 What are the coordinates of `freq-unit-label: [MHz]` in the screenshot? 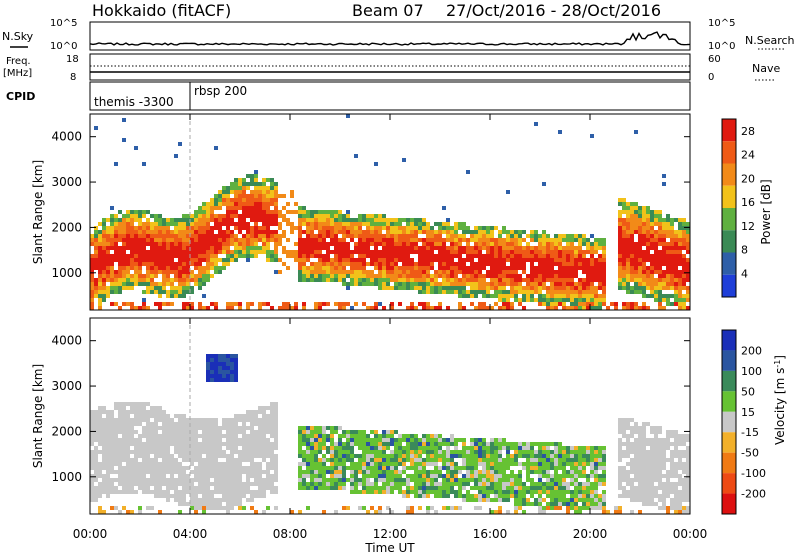 It's located at (17, 73).